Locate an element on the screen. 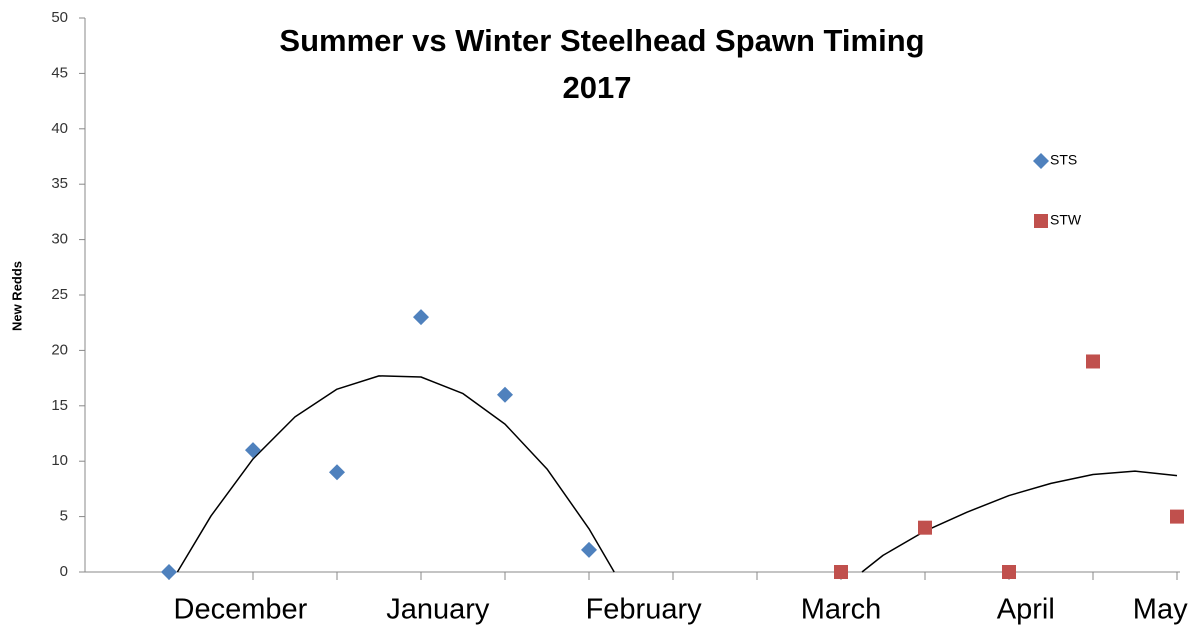 This screenshot has width=1202, height=637. y-tick-label: 15 is located at coordinates (59, 405).